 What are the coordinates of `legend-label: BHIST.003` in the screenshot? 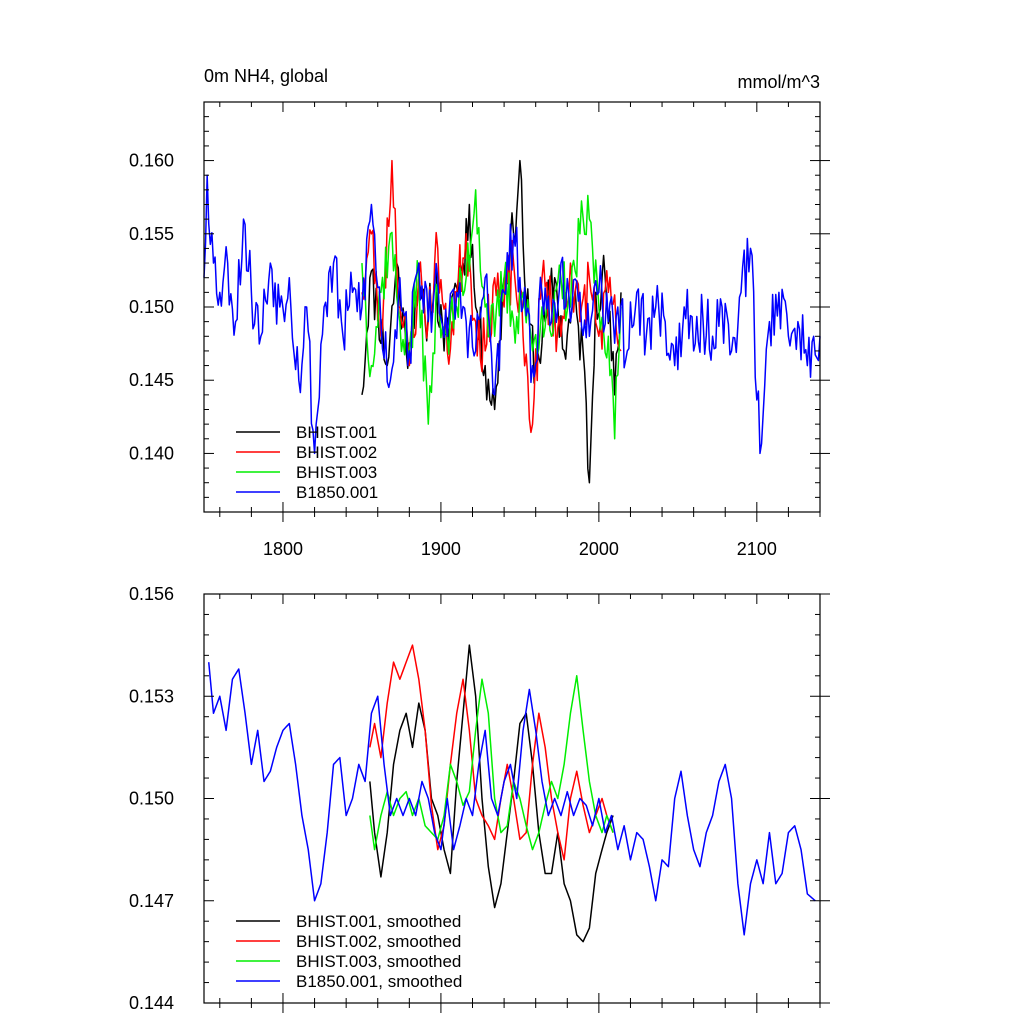 It's located at (336, 472).